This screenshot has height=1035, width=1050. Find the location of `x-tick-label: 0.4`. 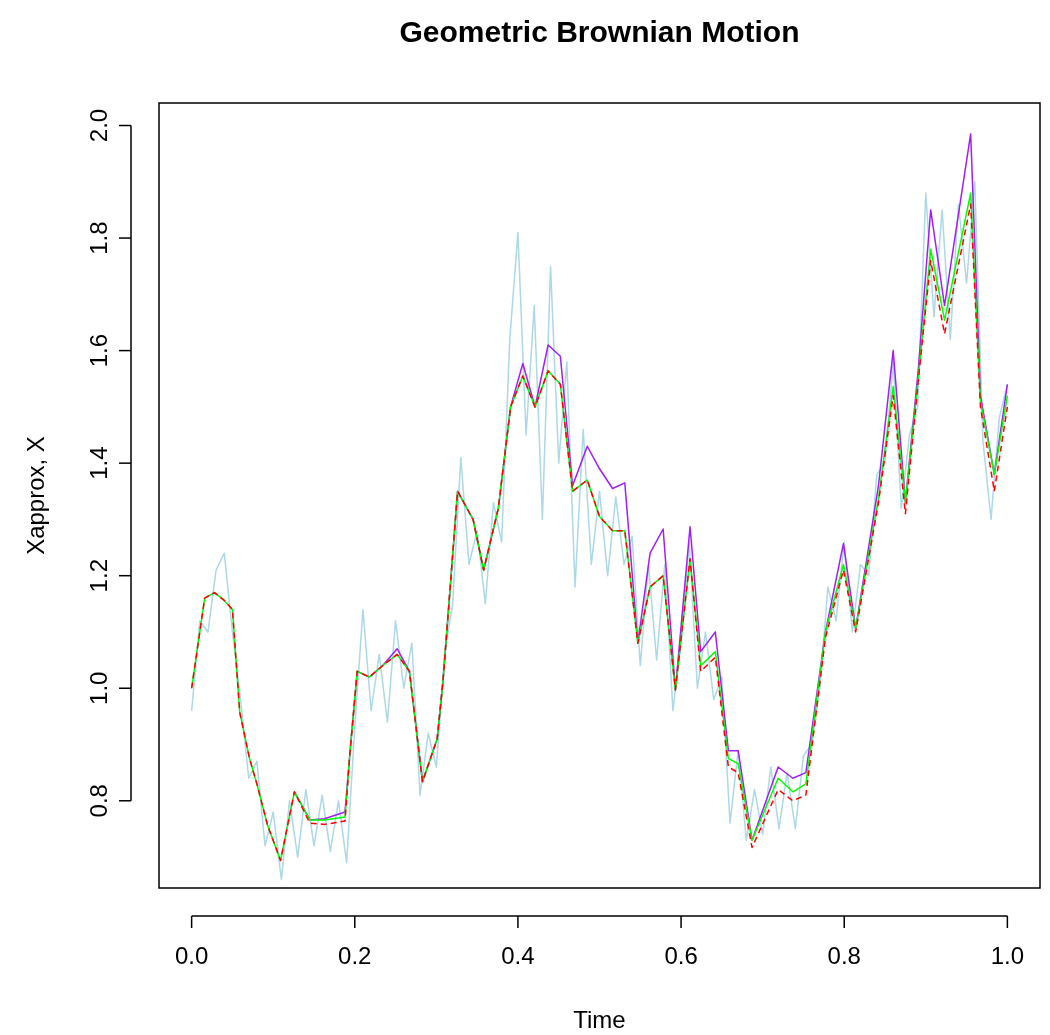

x-tick-label: 0.4 is located at coordinates (518, 955).